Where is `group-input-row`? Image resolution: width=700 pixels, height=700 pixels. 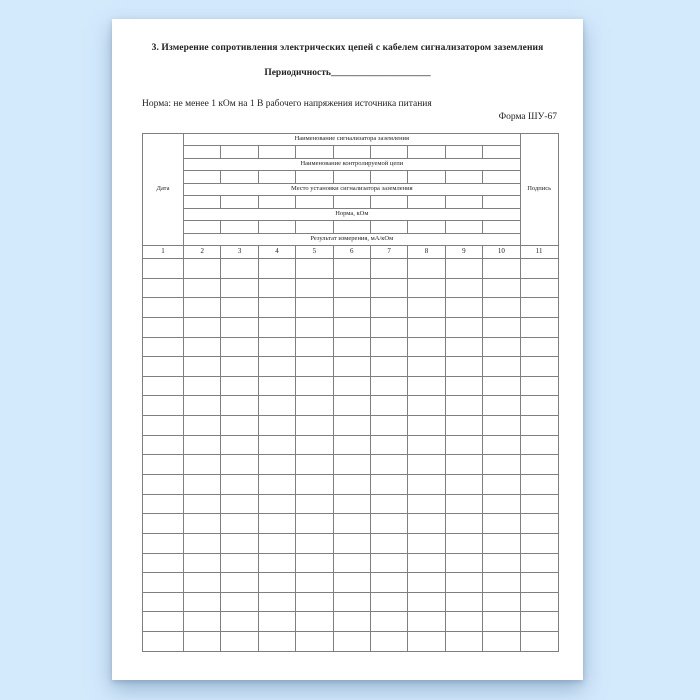 group-input-row is located at coordinates (351, 202).